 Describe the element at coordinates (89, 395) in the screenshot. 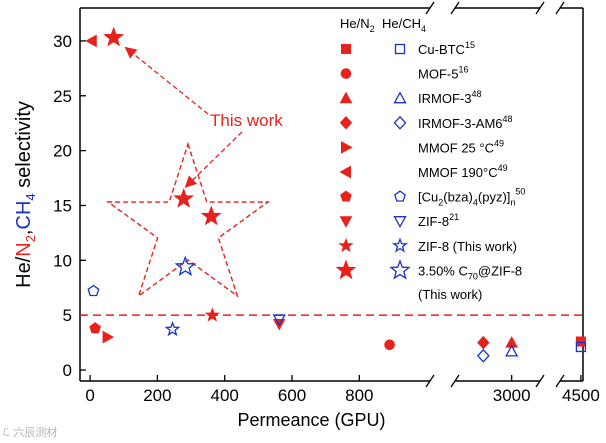

I see `x-tick-label-0: 0` at that location.